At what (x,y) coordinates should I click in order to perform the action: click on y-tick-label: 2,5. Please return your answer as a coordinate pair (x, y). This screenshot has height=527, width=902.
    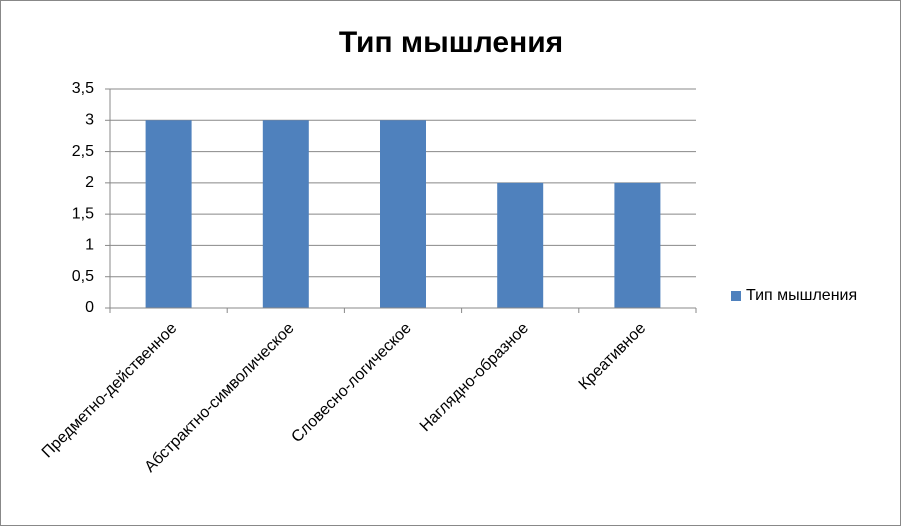
    Looking at the image, I should click on (83, 151).